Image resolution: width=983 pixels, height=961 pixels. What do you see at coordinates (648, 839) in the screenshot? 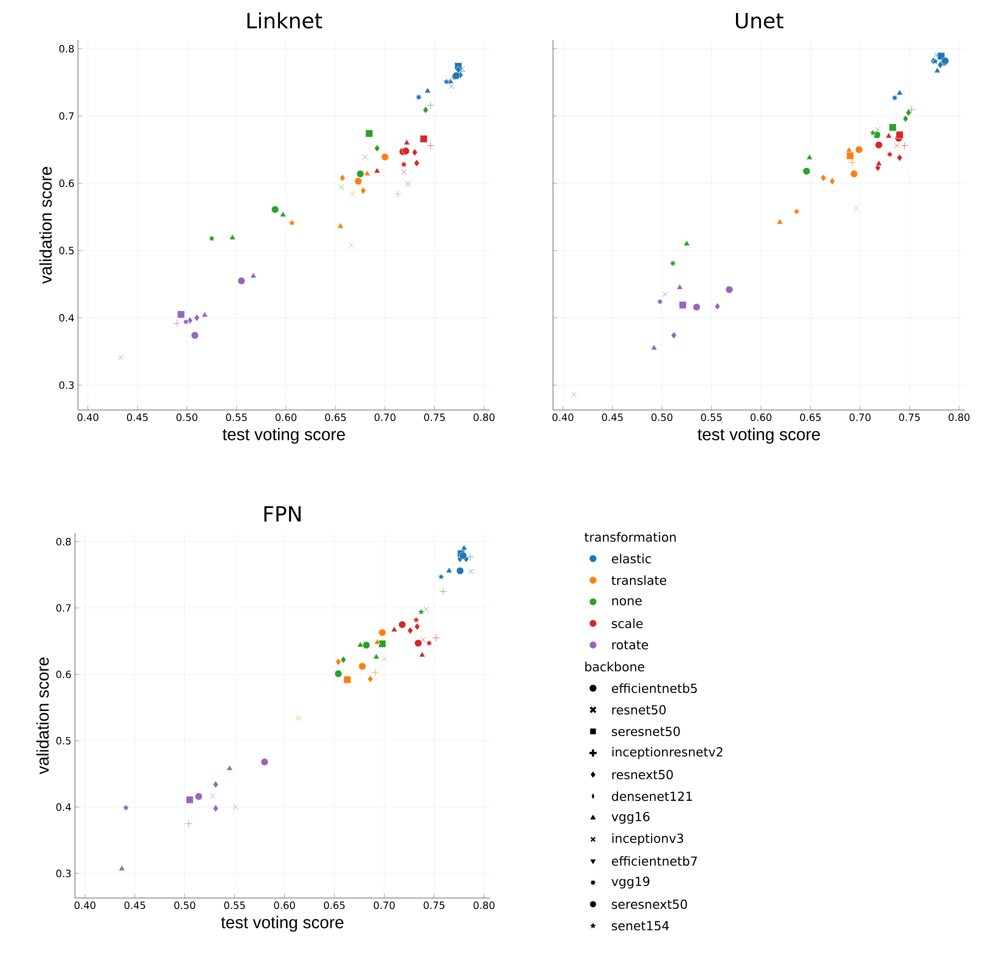
I see `text: inceptionv3` at bounding box center [648, 839].